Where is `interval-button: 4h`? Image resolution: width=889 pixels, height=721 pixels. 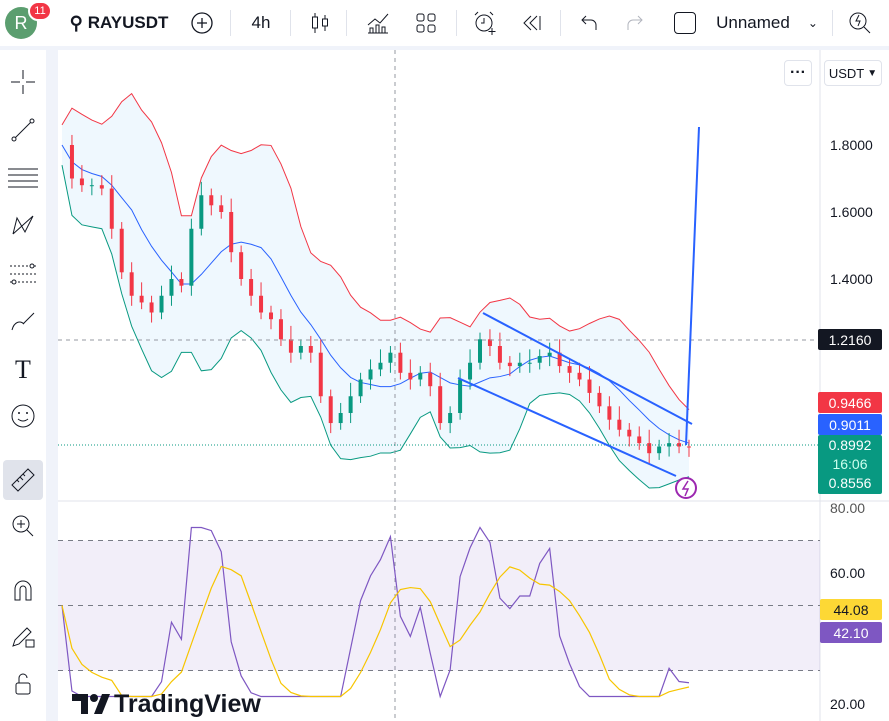
interval-button: 4h is located at coordinates (261, 22).